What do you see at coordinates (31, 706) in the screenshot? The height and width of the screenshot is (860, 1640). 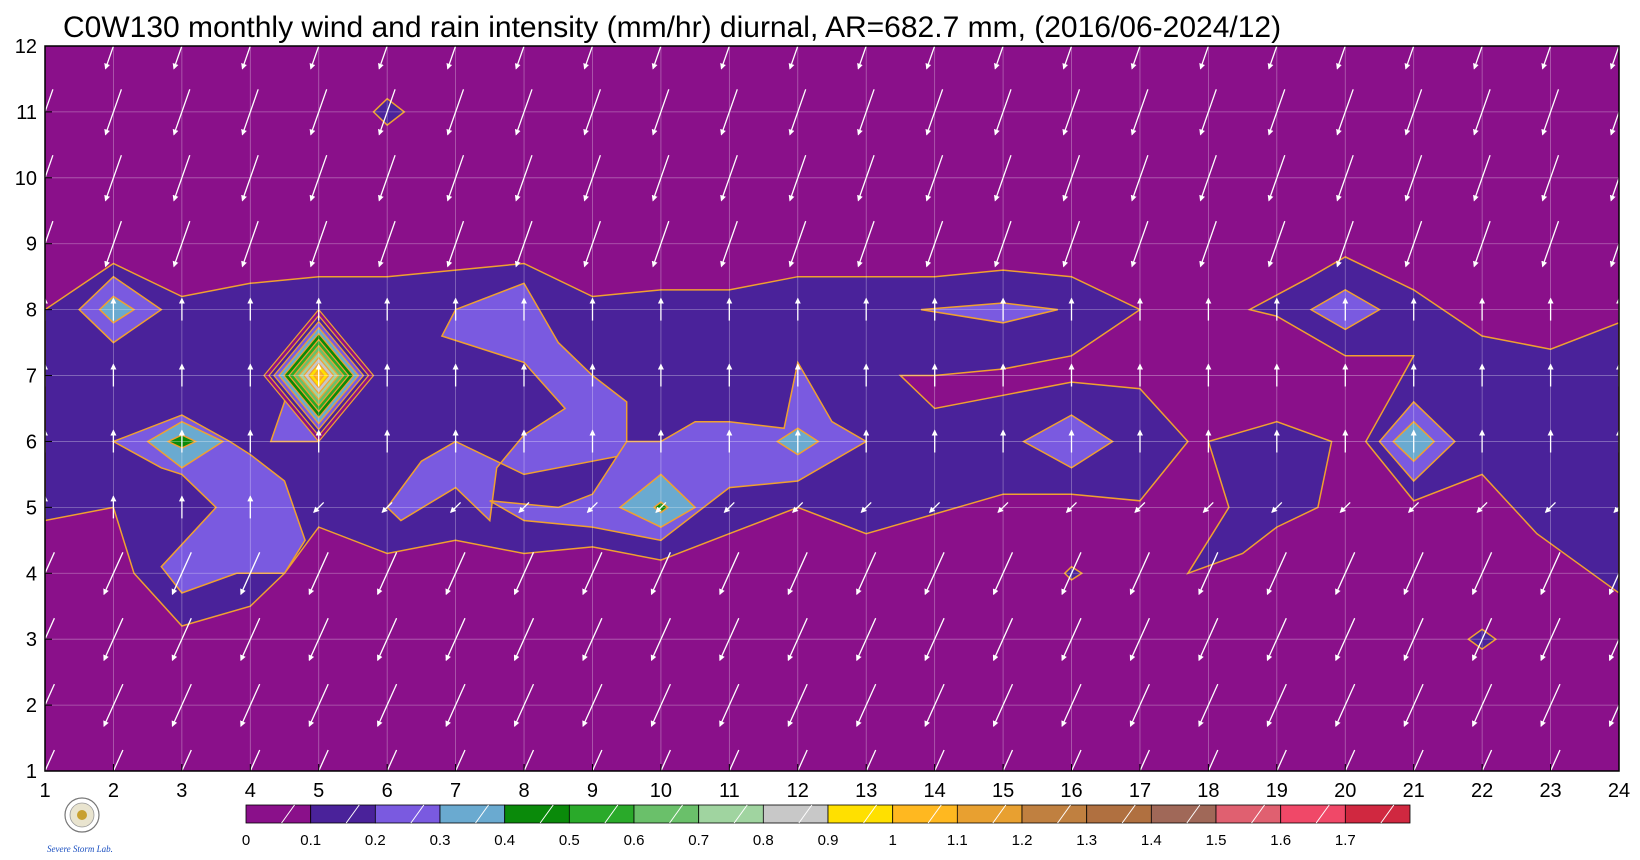 I see `y-tick-label-2: 2` at bounding box center [31, 706].